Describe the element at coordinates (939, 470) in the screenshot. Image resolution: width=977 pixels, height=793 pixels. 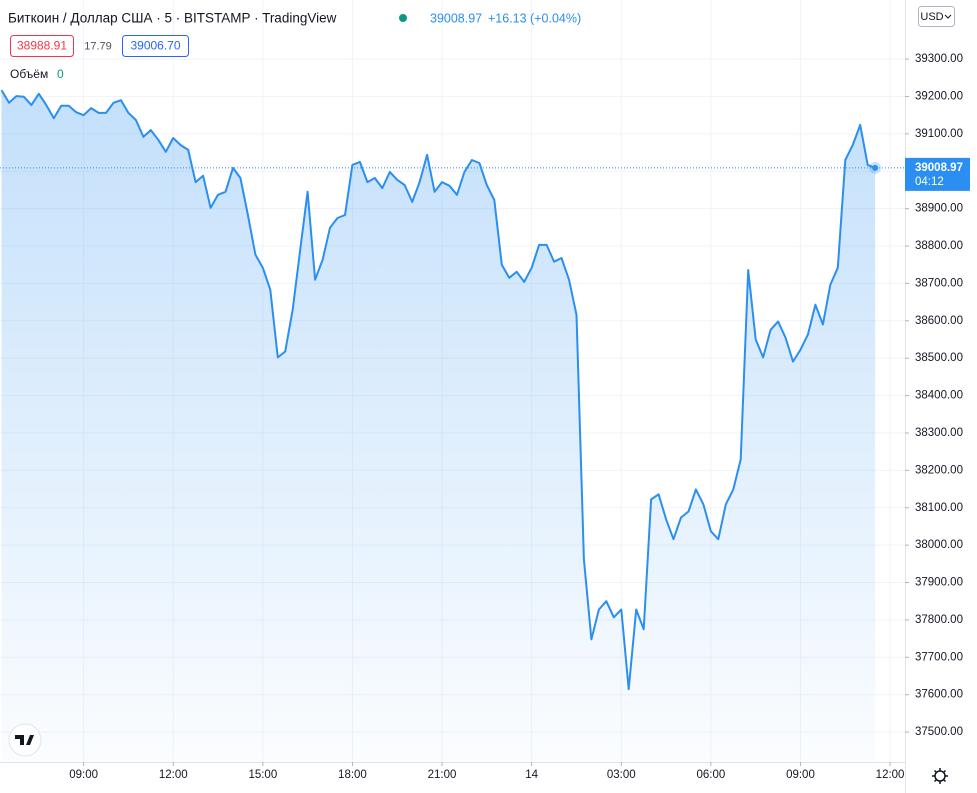
I see `y-tick-label: 38200.00` at that location.